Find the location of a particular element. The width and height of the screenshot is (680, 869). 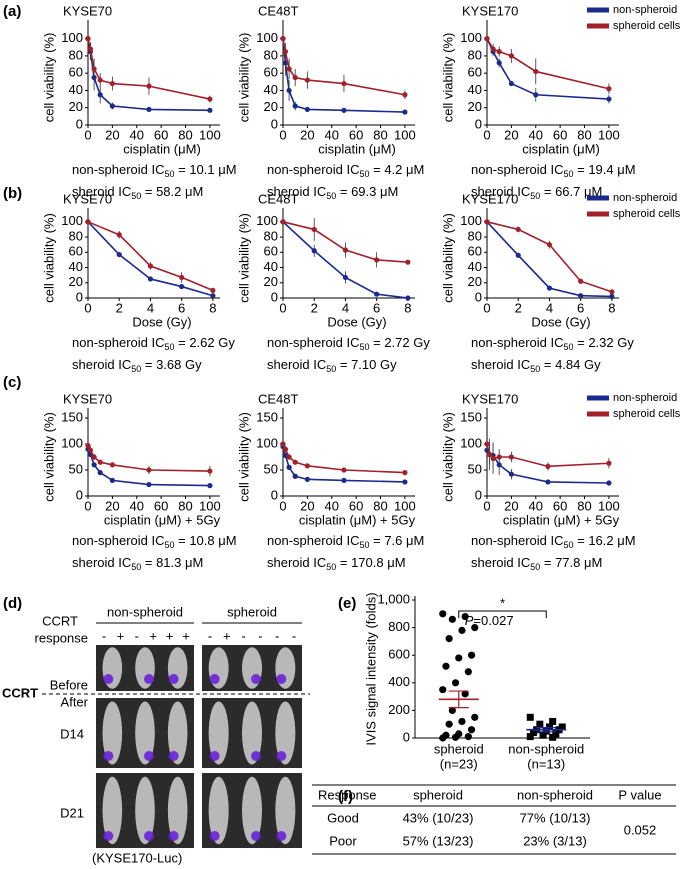

ic50-note: non-spheroid IC50 = 10.8 μM is located at coordinates (154, 541).